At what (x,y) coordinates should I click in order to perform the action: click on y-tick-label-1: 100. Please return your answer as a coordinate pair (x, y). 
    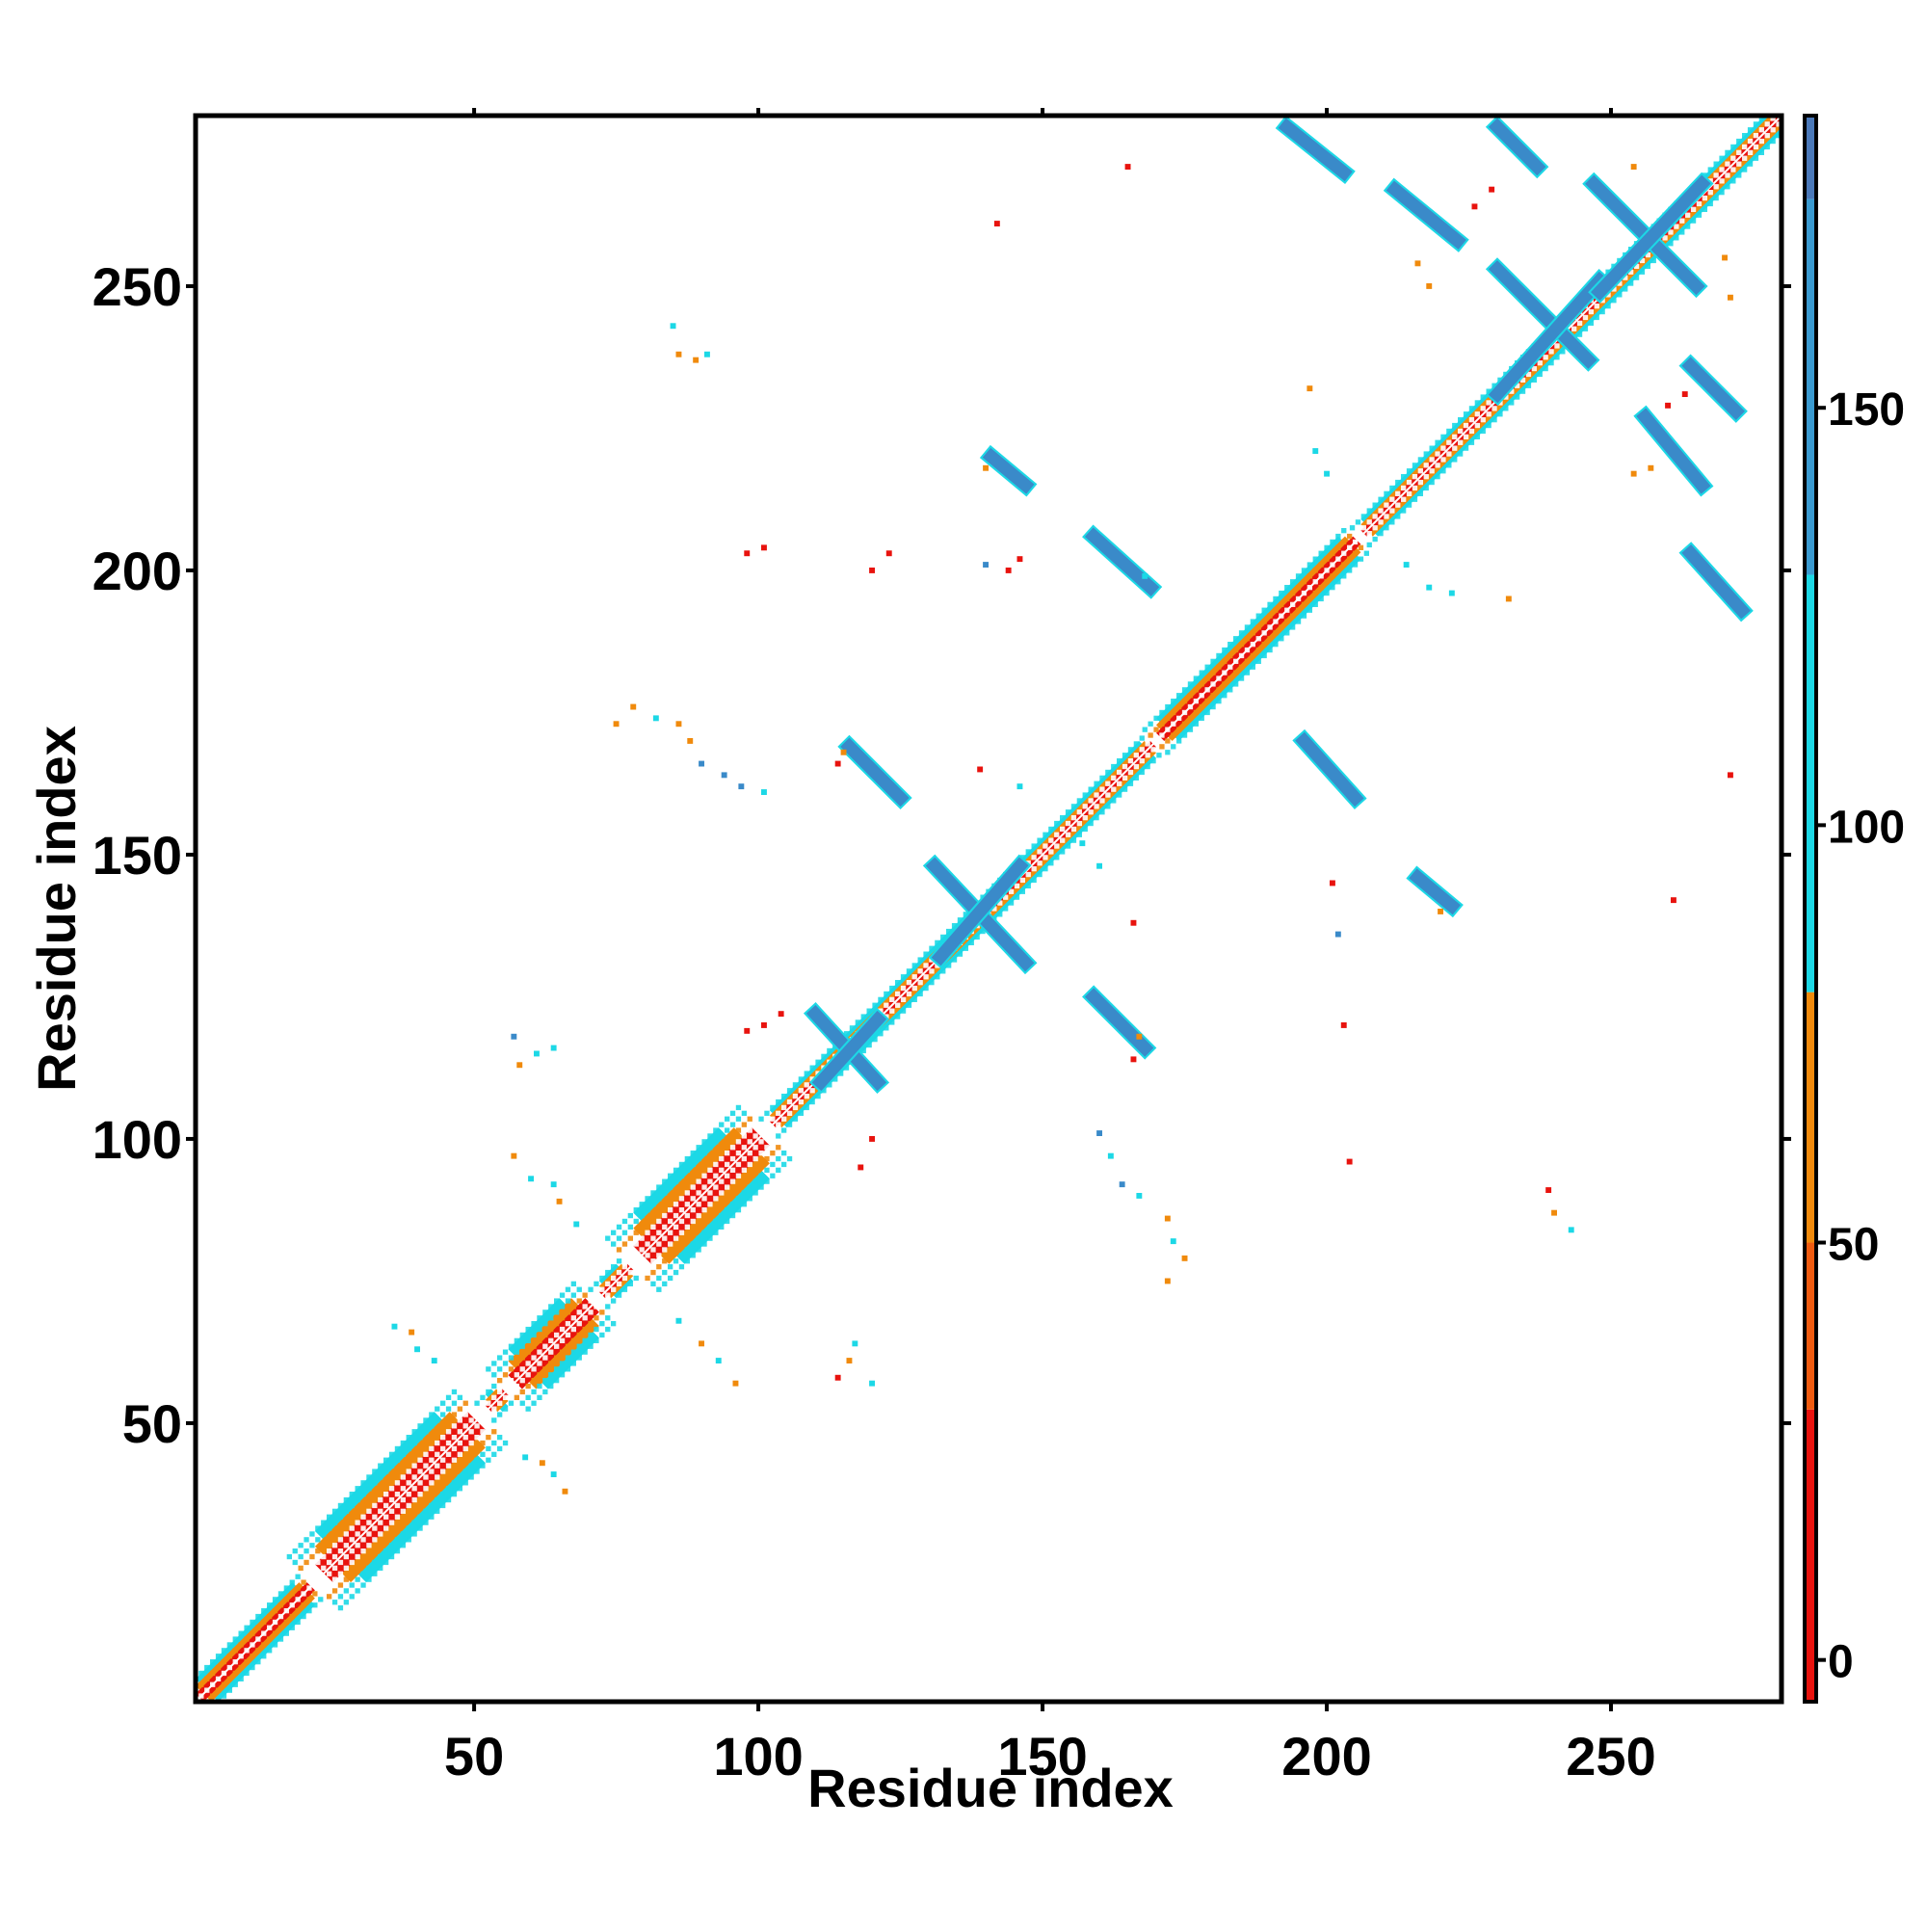
    Looking at the image, I should click on (137, 1139).